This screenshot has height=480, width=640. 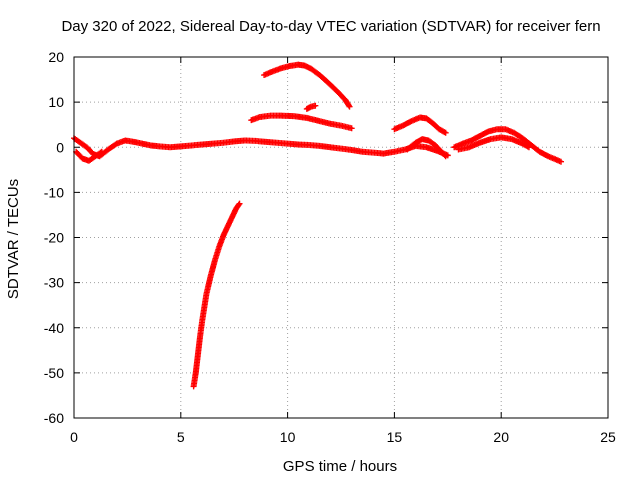 I want to click on series-mid-band, so click(x=301, y=122).